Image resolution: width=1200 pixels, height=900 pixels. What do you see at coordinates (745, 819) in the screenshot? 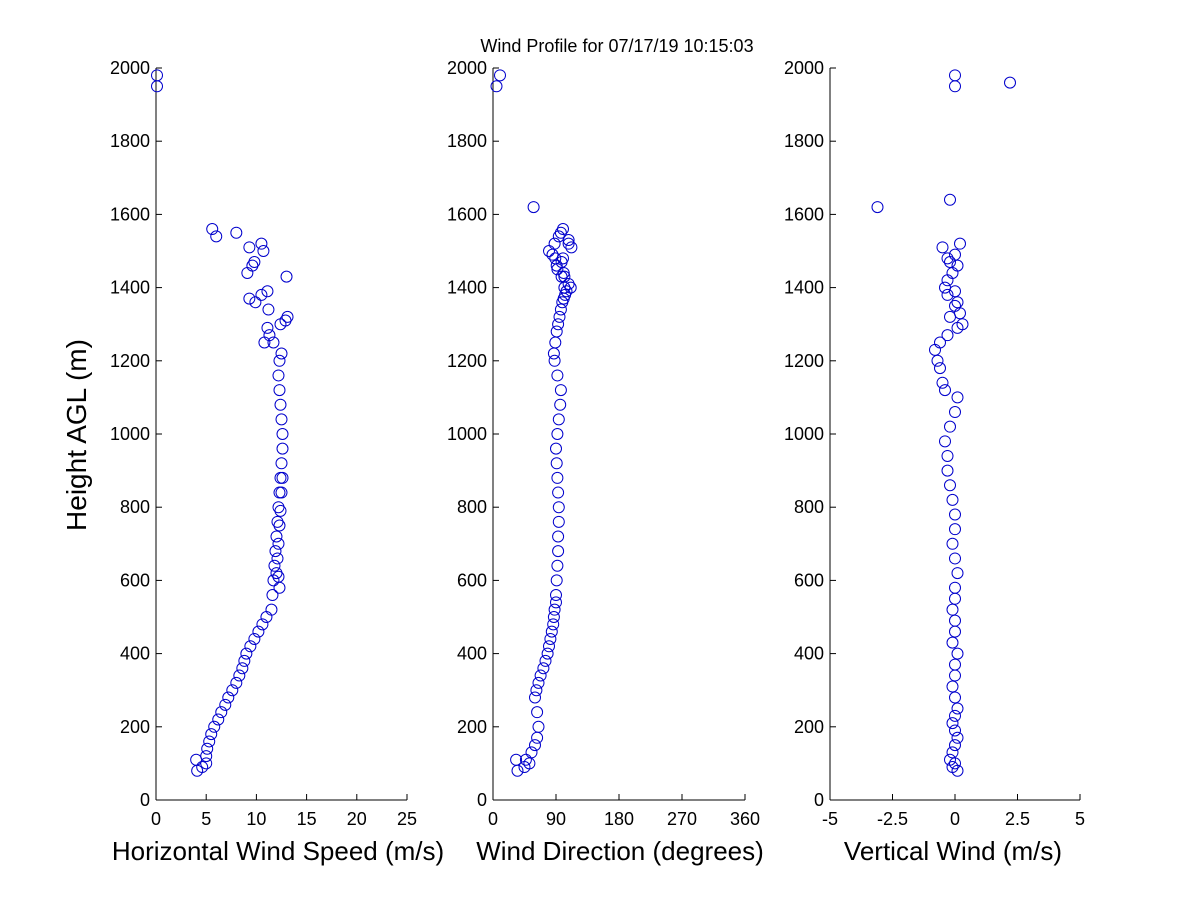
I see `x-tick-label: 360` at bounding box center [745, 819].